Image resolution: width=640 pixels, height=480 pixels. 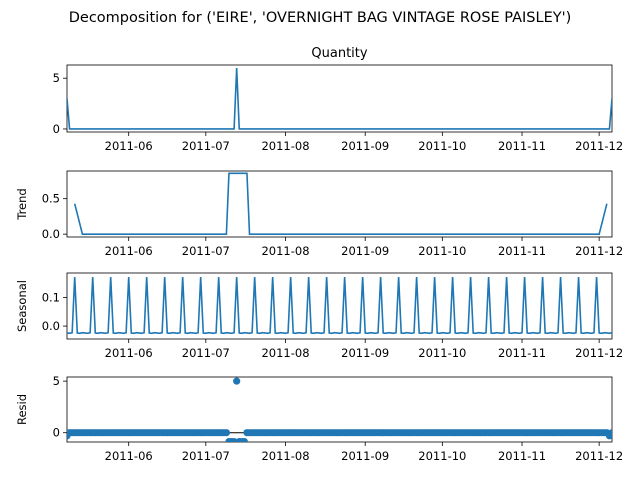 I want to click on y-axis-label: Seasonal, so click(x=22, y=306).